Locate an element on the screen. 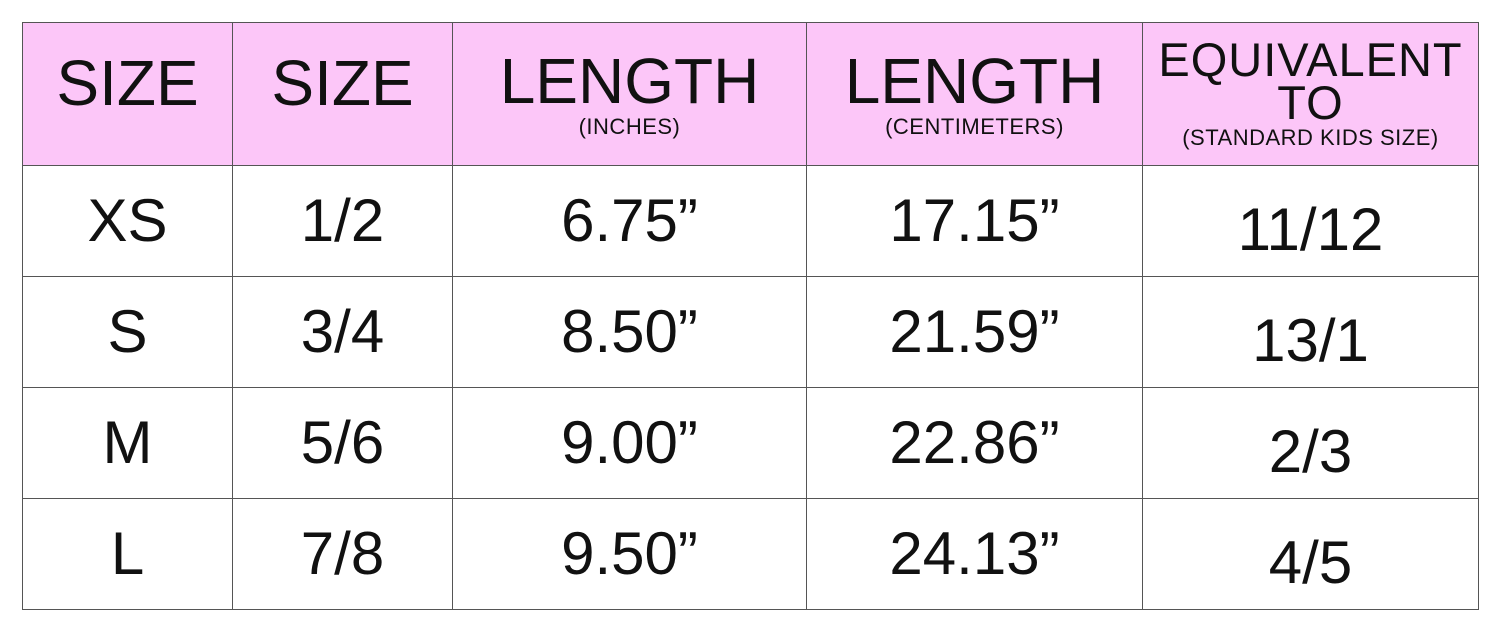  table-cell: 2/3 is located at coordinates (1310, 443).